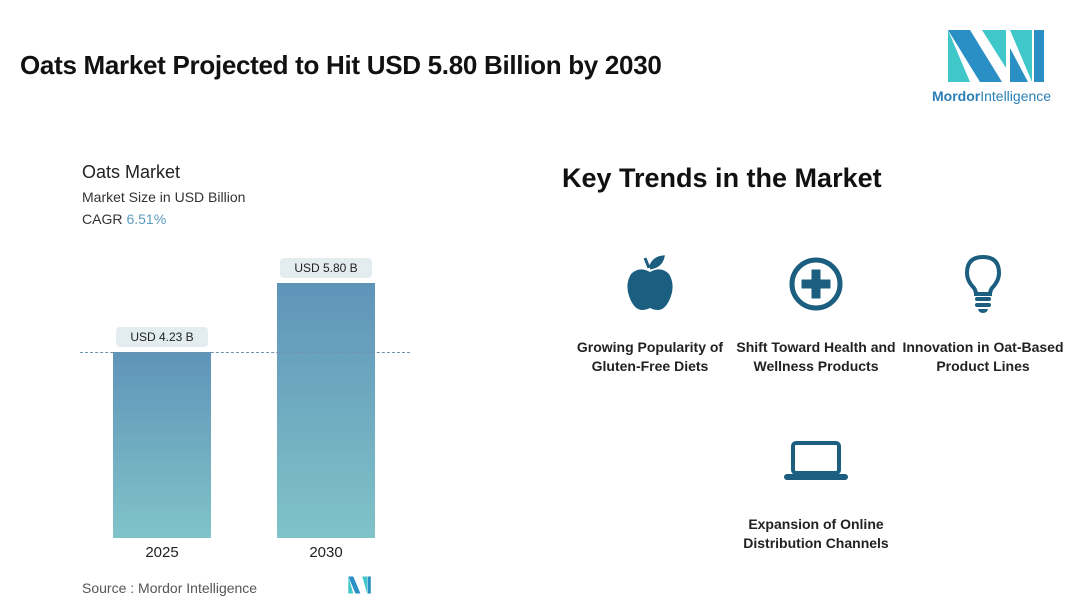 The width and height of the screenshot is (1080, 605). What do you see at coordinates (996, 56) in the screenshot?
I see `mordor-logo` at bounding box center [996, 56].